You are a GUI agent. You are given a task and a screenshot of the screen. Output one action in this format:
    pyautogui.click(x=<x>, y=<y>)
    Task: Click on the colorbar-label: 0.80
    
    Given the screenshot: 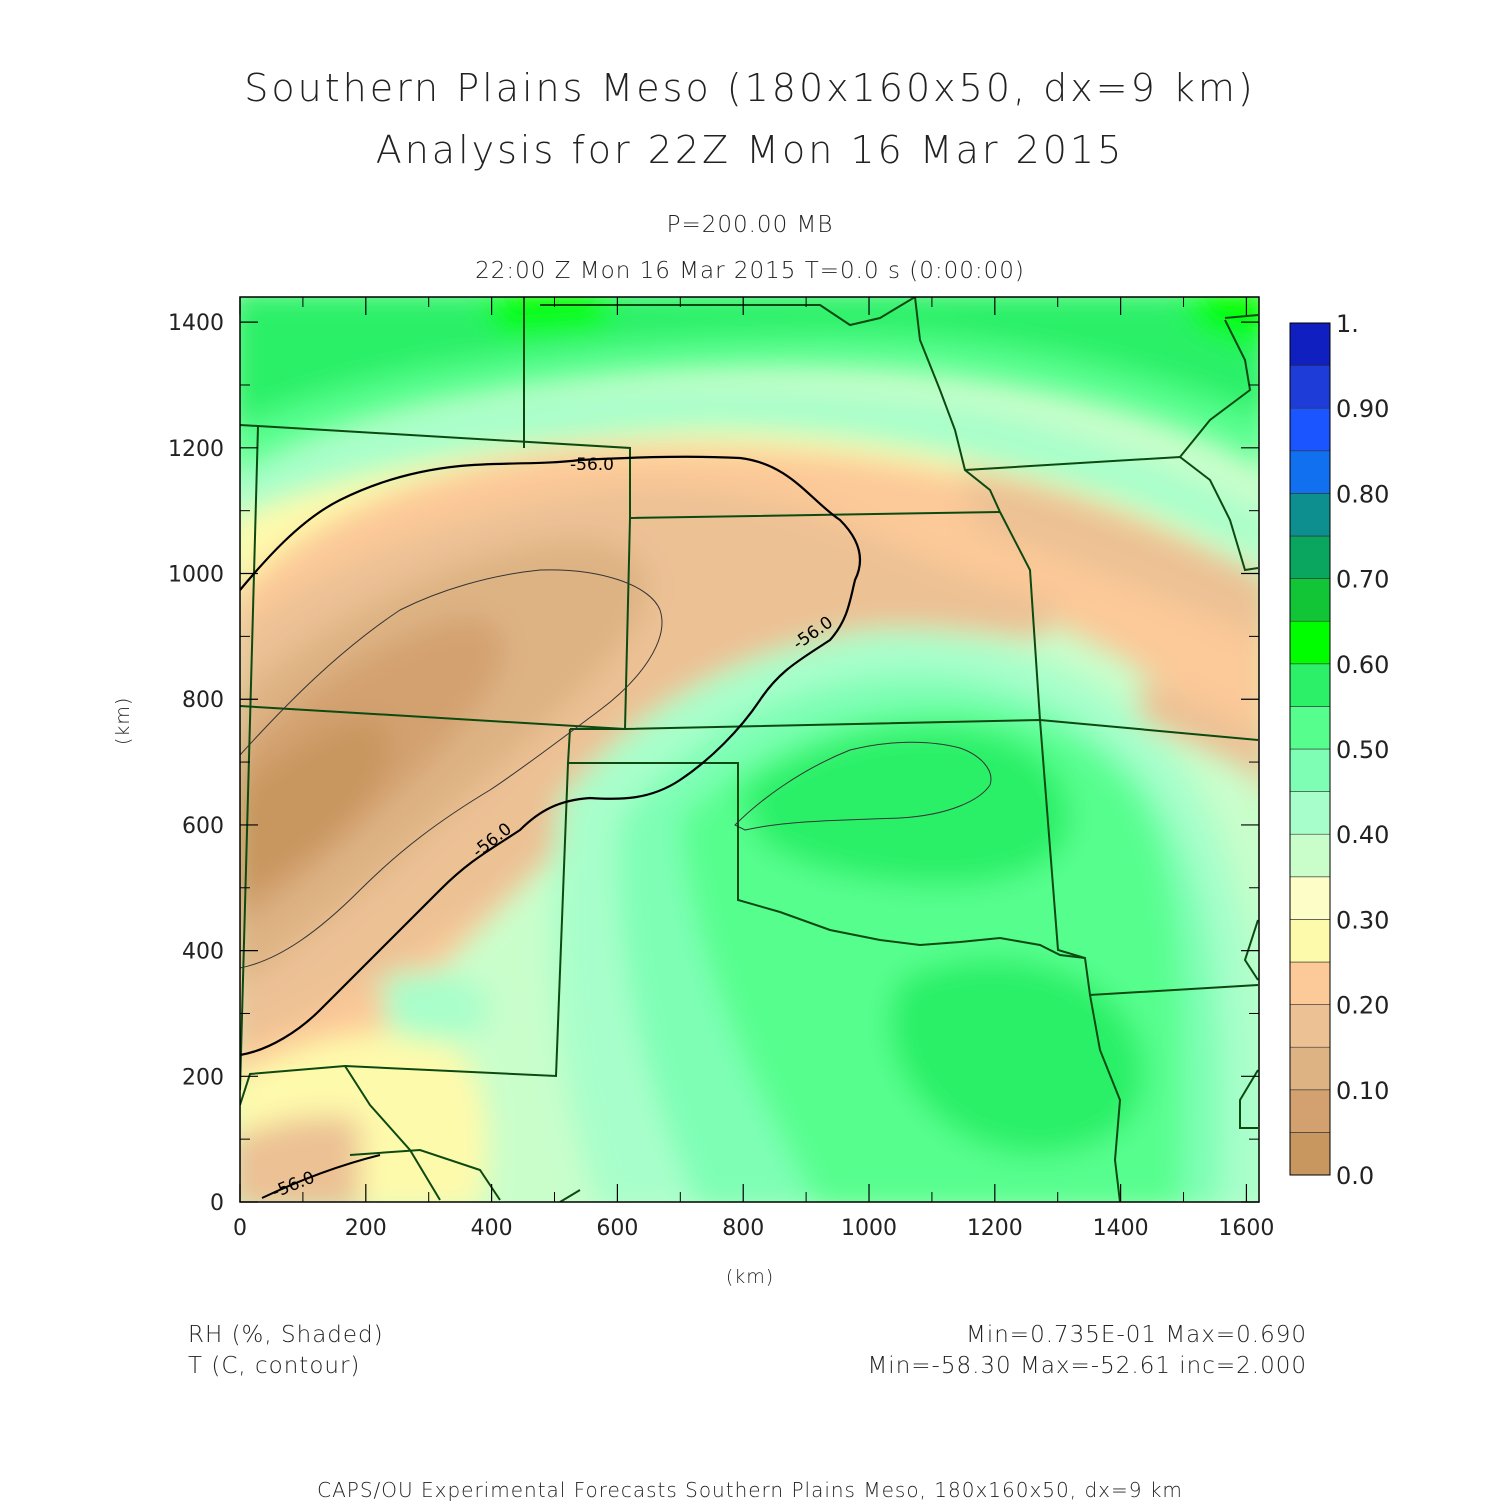 What is the action you would take?
    pyautogui.click(x=1362, y=494)
    